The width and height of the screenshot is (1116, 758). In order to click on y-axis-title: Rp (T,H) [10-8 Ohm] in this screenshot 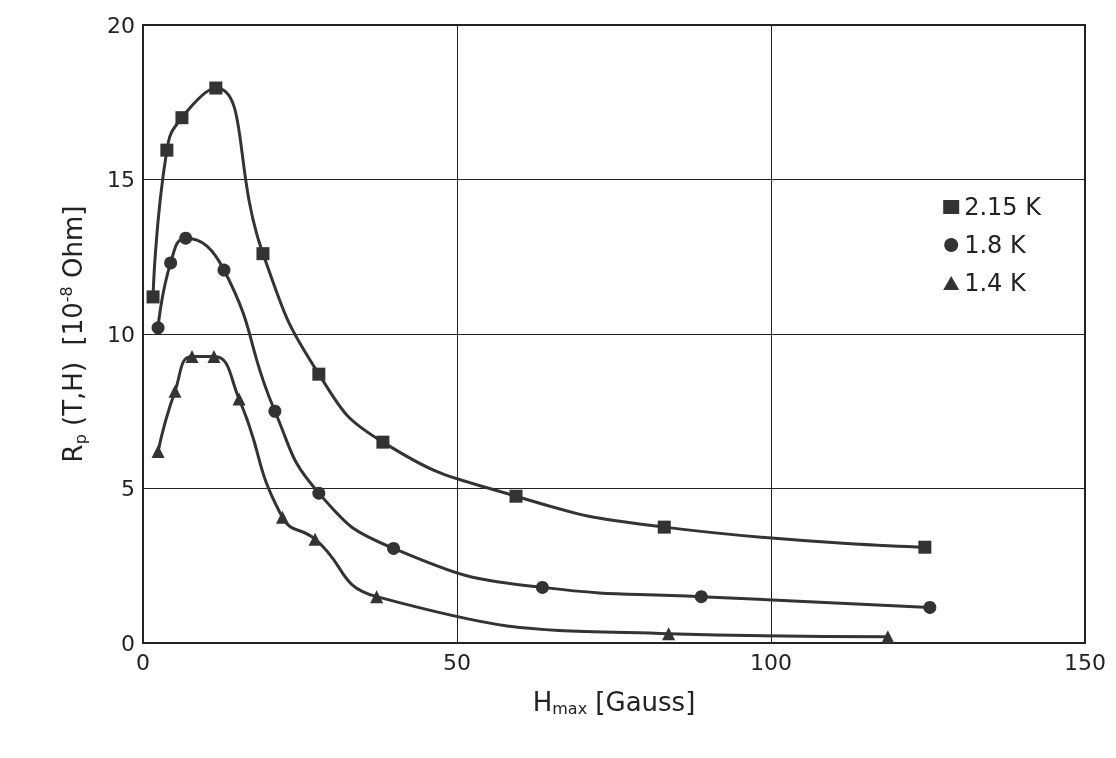, I will do `click(73, 334)`.